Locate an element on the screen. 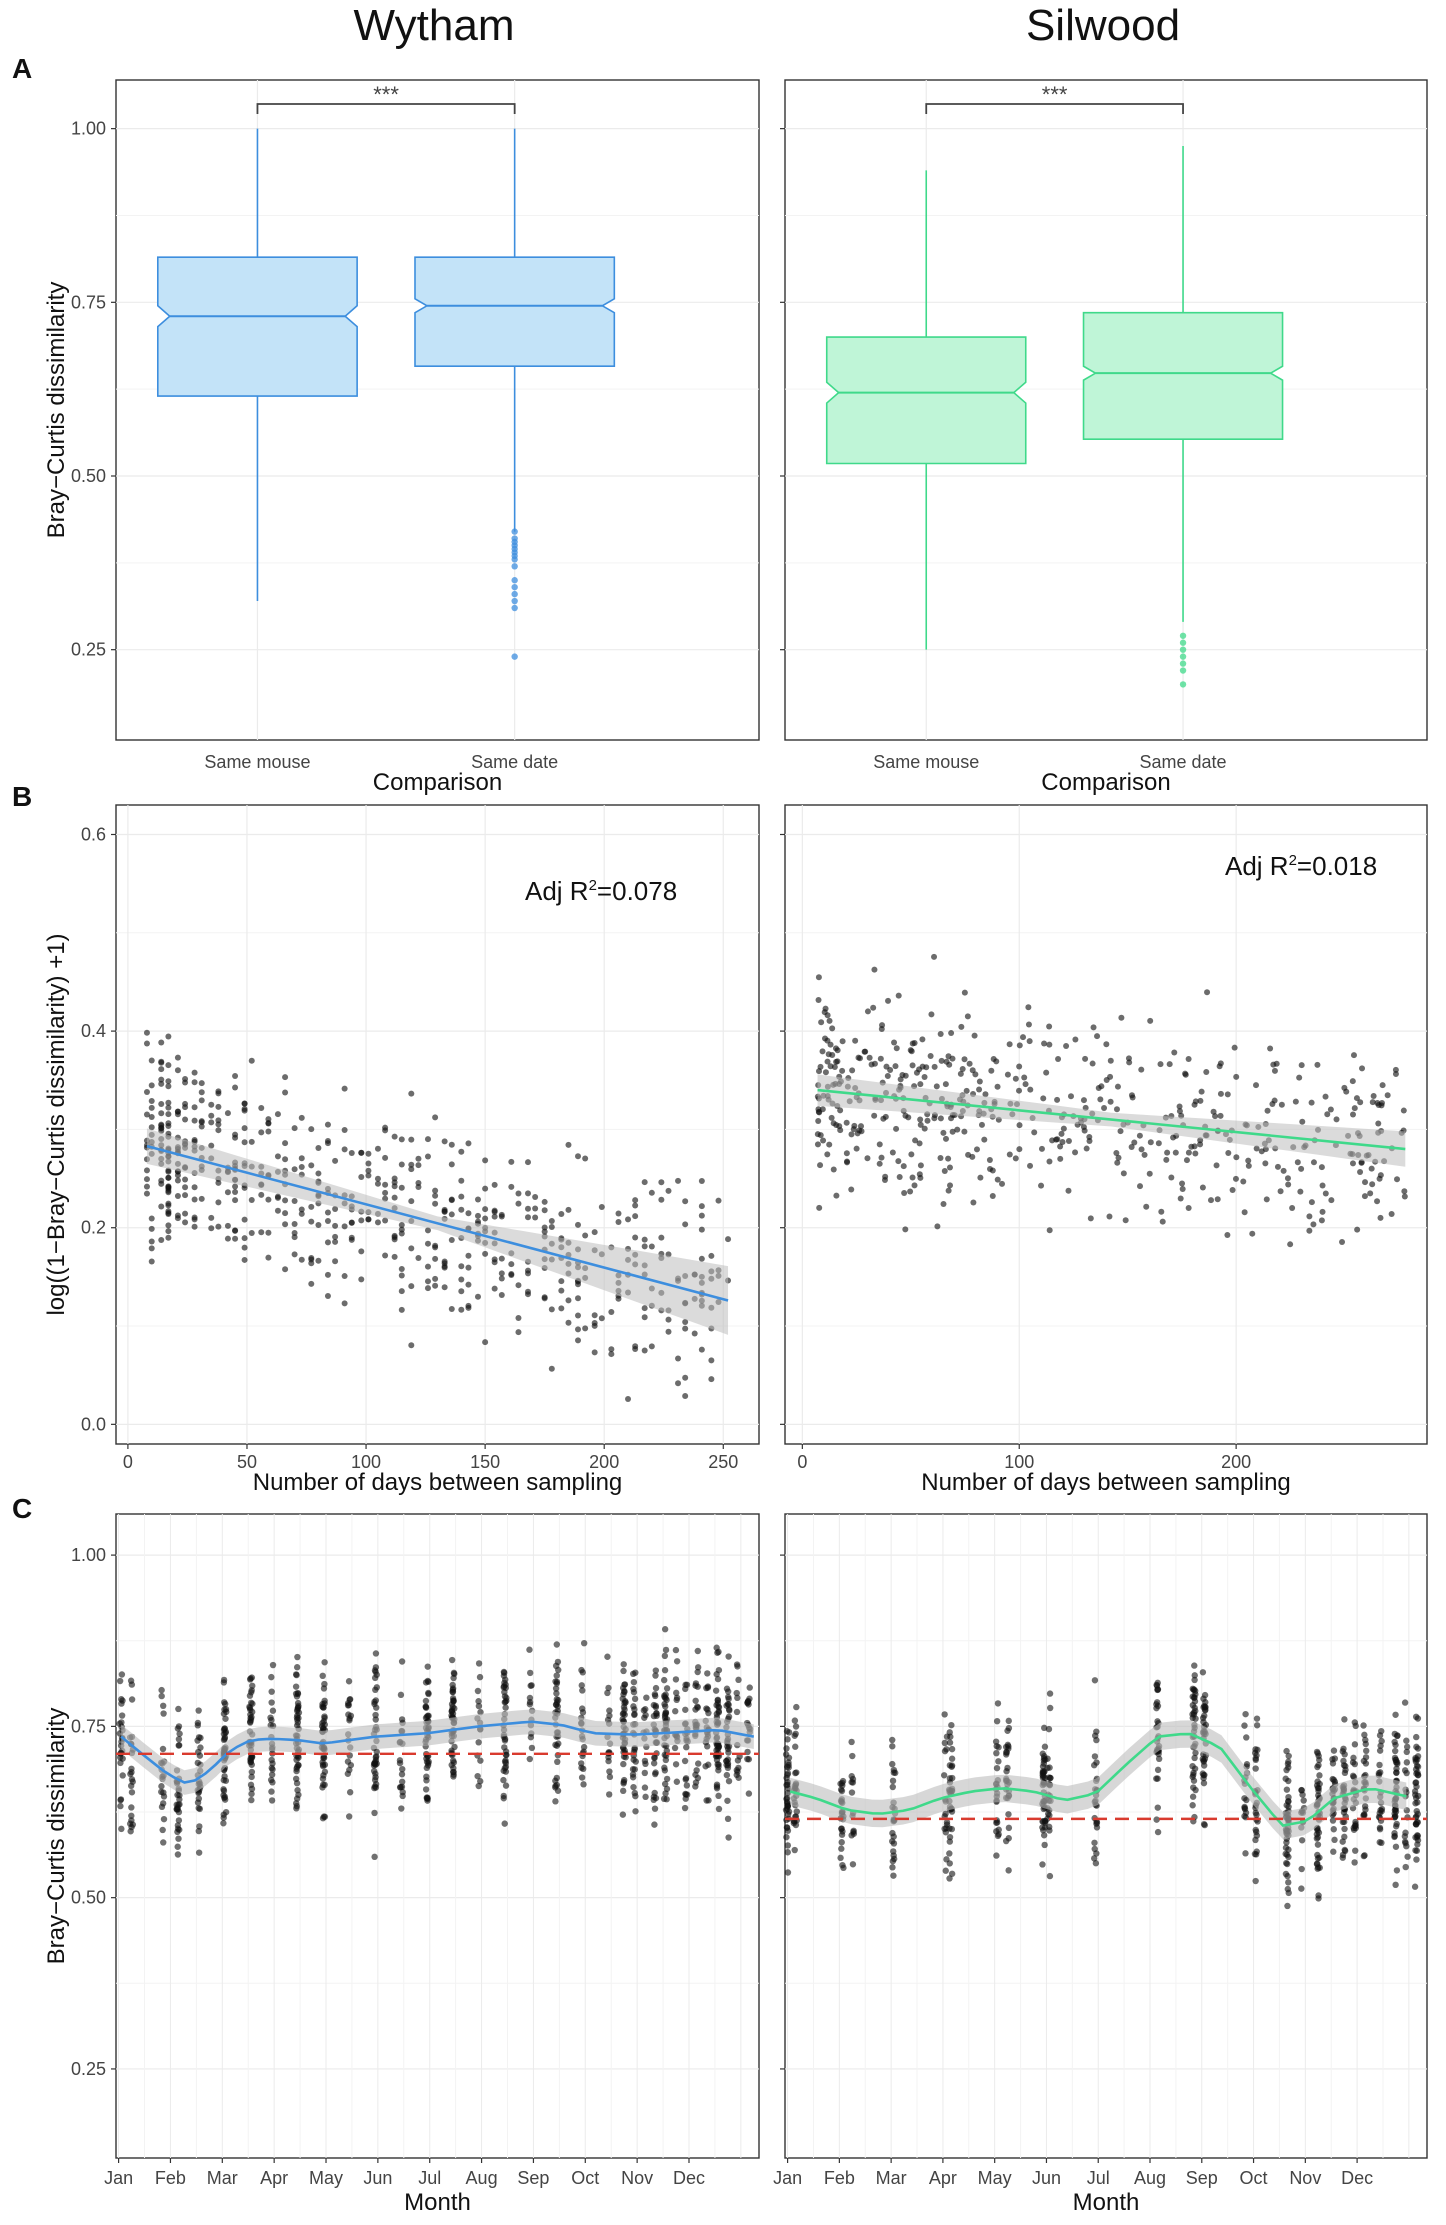  x-tick-label: Mar is located at coordinates (891, 2178).